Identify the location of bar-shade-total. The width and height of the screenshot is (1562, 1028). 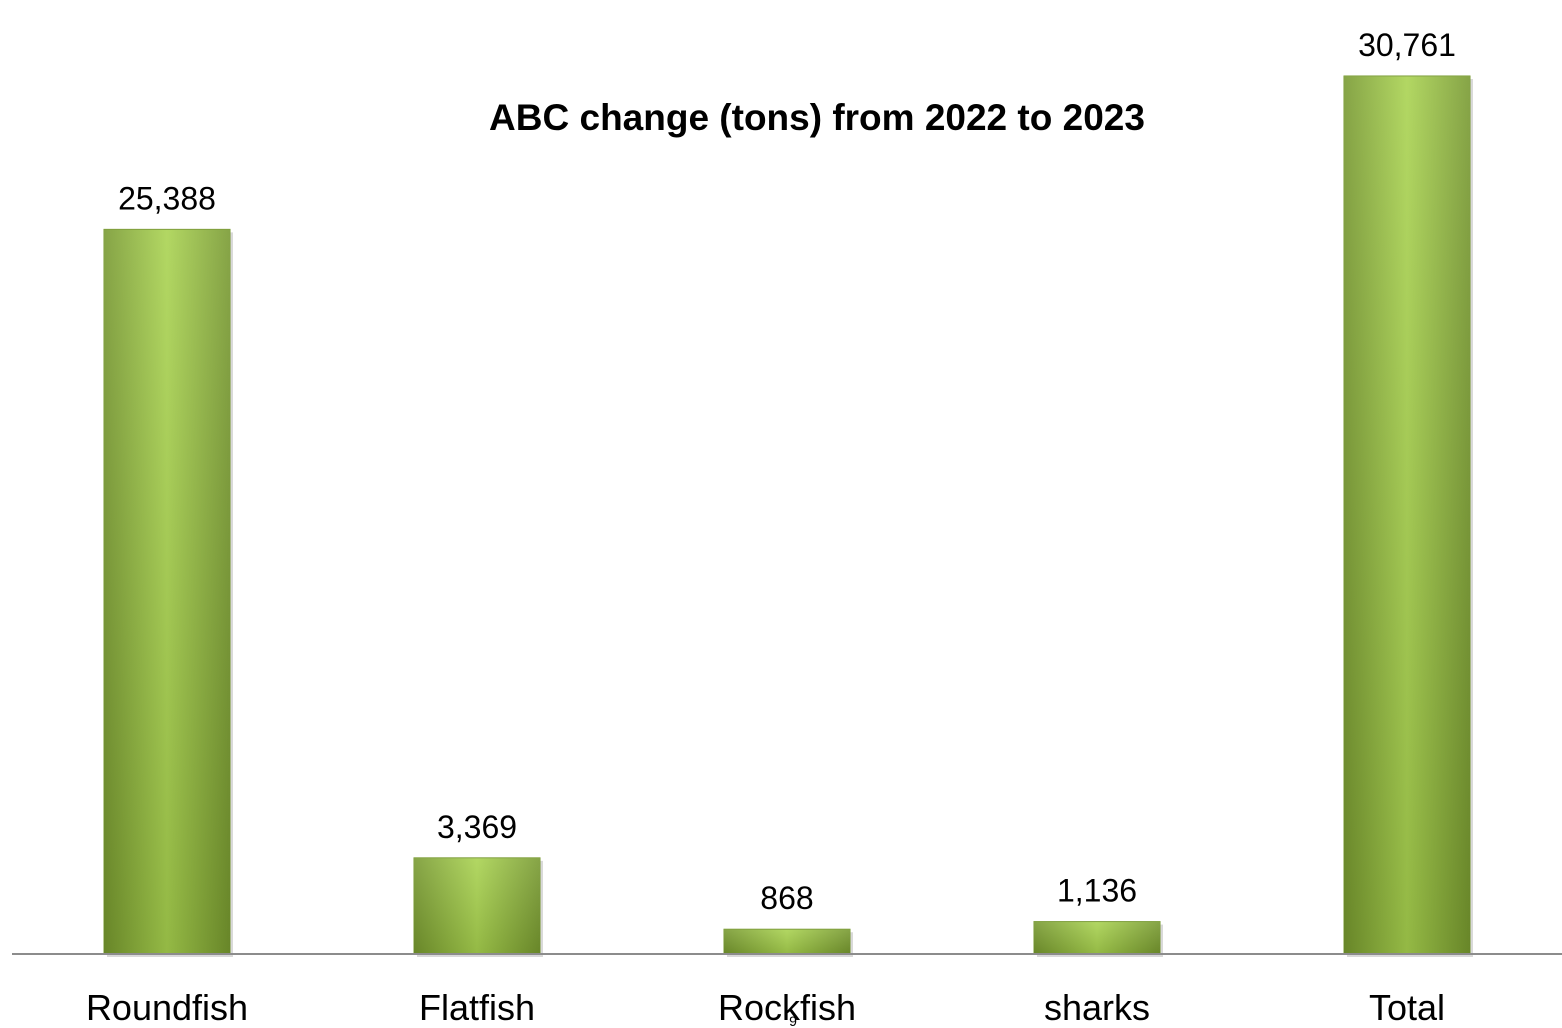
(1407, 515).